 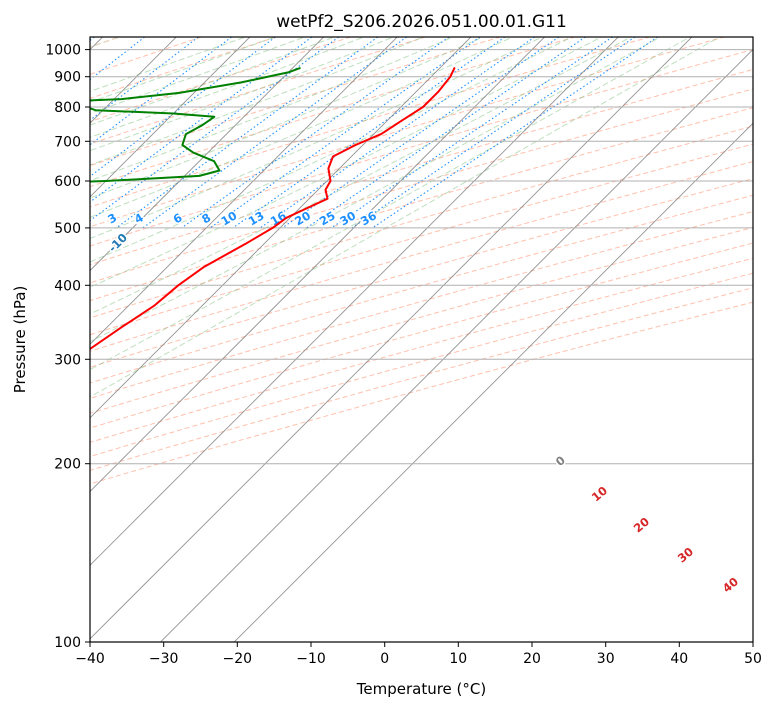 I want to click on y-tick-label: 200, so click(x=67, y=465).